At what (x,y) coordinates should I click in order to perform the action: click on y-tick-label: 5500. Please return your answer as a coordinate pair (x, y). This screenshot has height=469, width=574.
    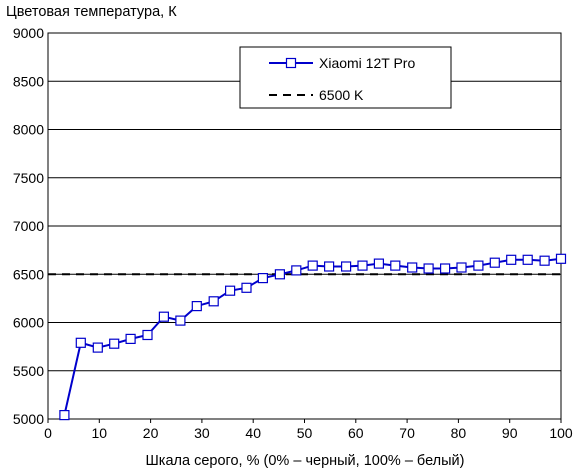
    Looking at the image, I should click on (28, 371).